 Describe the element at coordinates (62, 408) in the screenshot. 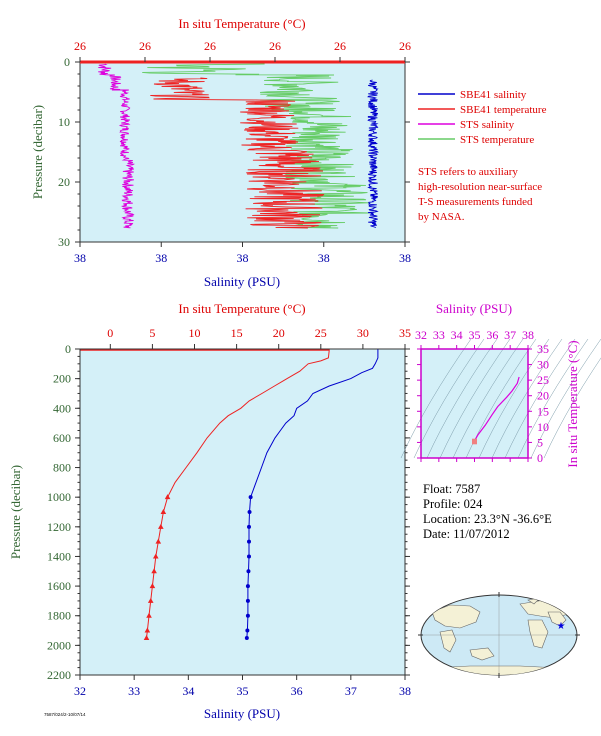

I see `main-y-tick-label: 400` at that location.